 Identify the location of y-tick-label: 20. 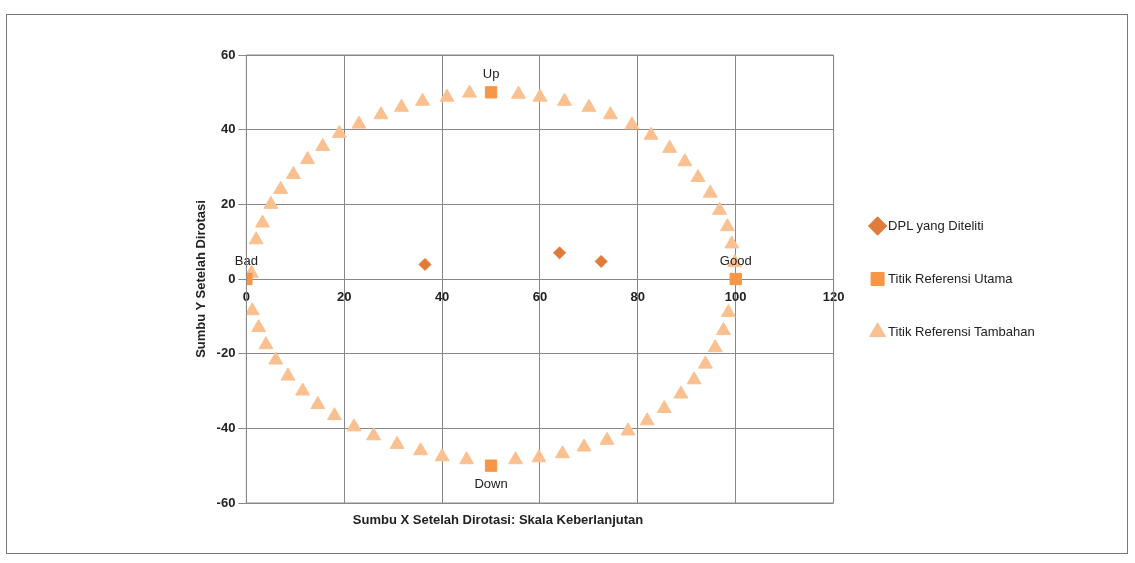
(228, 203).